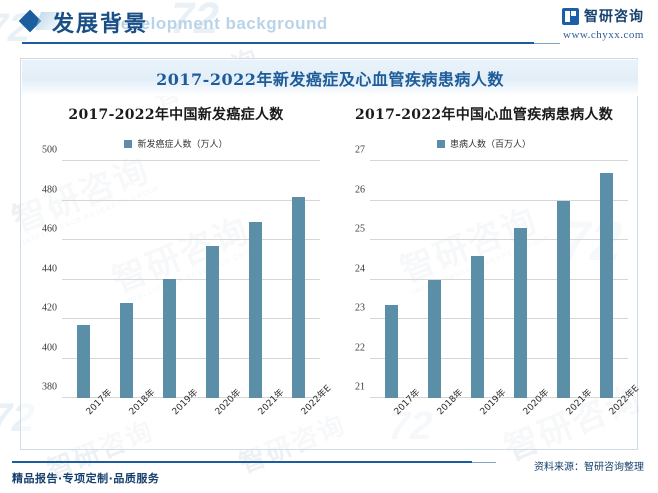 This screenshot has height=493, width=658. I want to click on y-axis-tick-label: 480, so click(49, 189).